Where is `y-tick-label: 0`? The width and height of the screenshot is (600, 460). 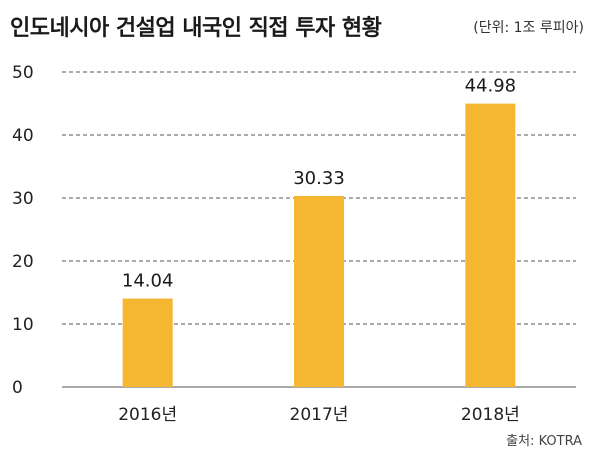
y-tick-label: 0 is located at coordinates (17, 388).